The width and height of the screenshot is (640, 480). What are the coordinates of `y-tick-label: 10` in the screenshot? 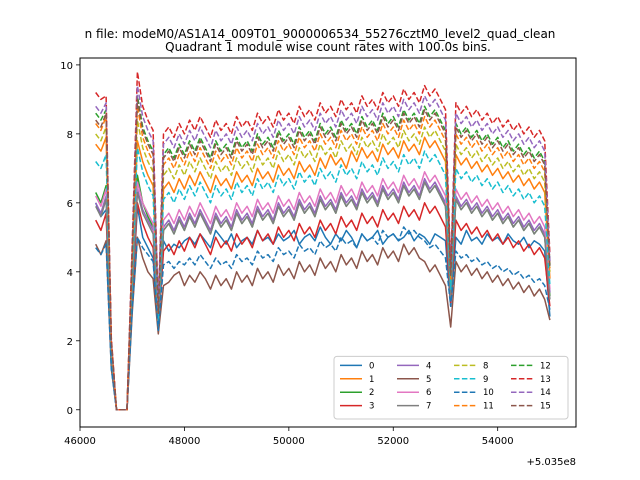 It's located at (66, 66).